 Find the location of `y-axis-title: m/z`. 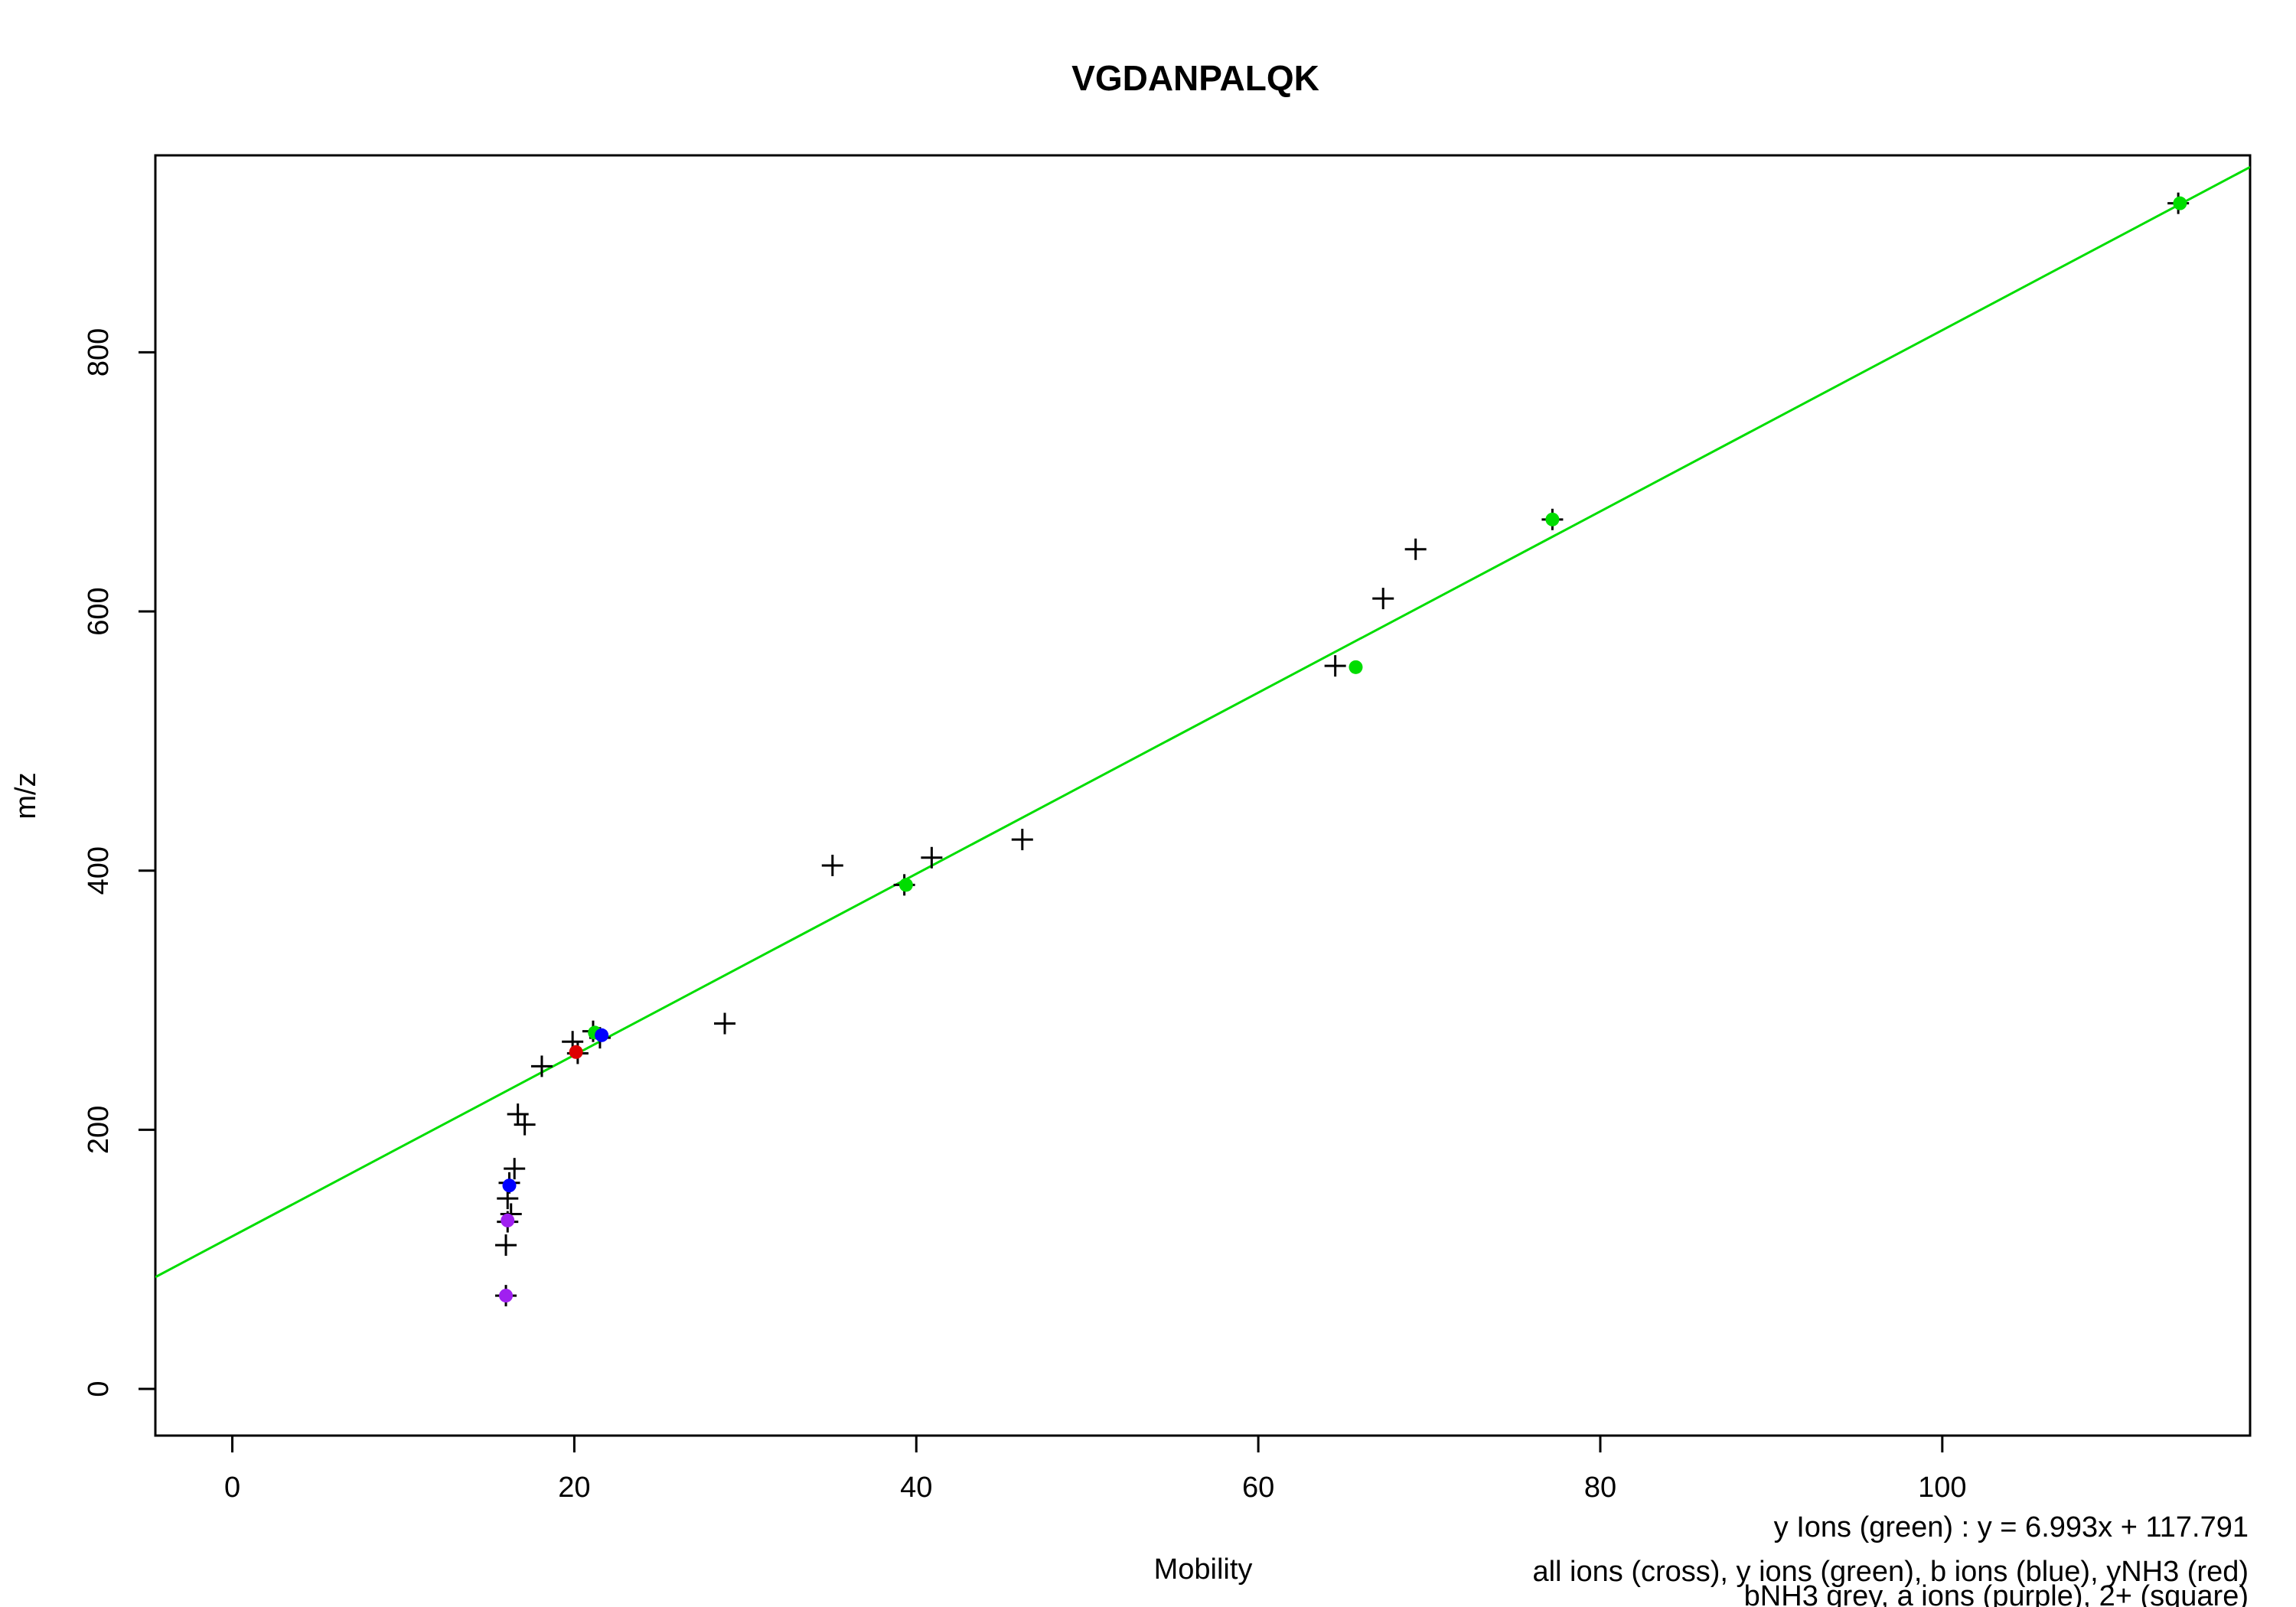

y-axis-title: m/z is located at coordinates (26, 796).